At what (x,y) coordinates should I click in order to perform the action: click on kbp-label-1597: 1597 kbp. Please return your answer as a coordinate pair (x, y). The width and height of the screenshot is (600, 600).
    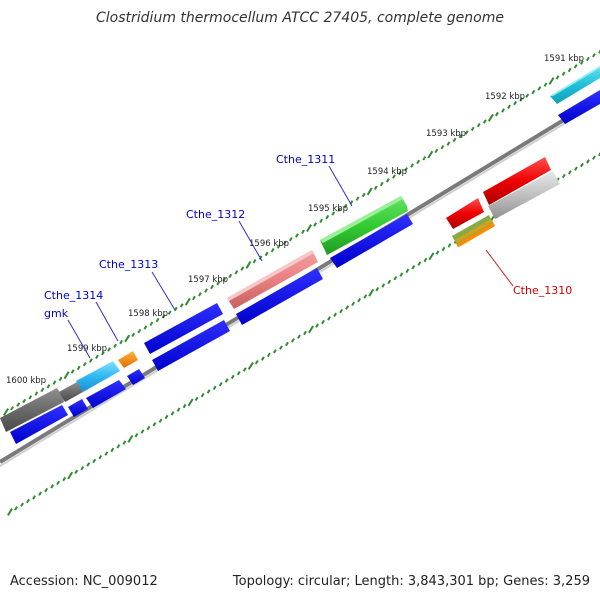
    Looking at the image, I should click on (208, 280).